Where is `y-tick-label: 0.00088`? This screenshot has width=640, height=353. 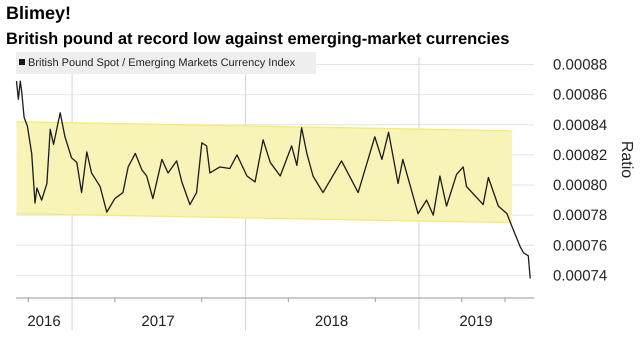
y-tick-label: 0.00088 is located at coordinates (580, 65).